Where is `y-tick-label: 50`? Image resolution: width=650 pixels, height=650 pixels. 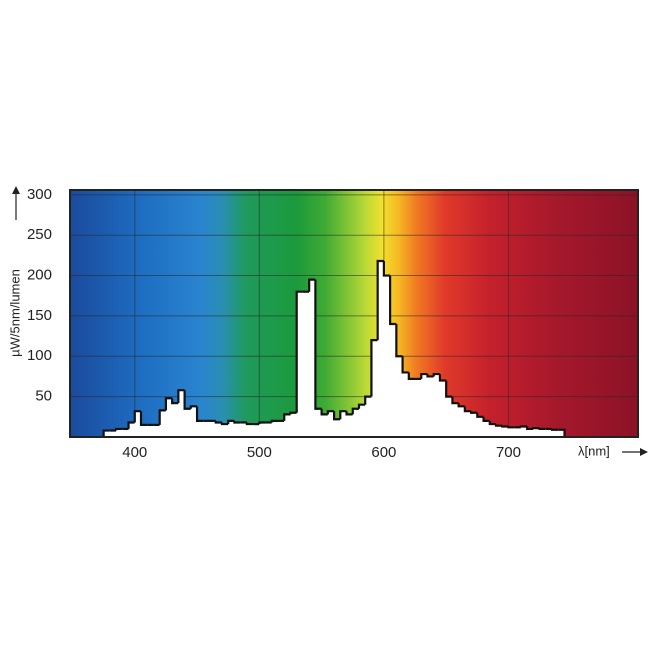 y-tick-label: 50 is located at coordinates (43, 396).